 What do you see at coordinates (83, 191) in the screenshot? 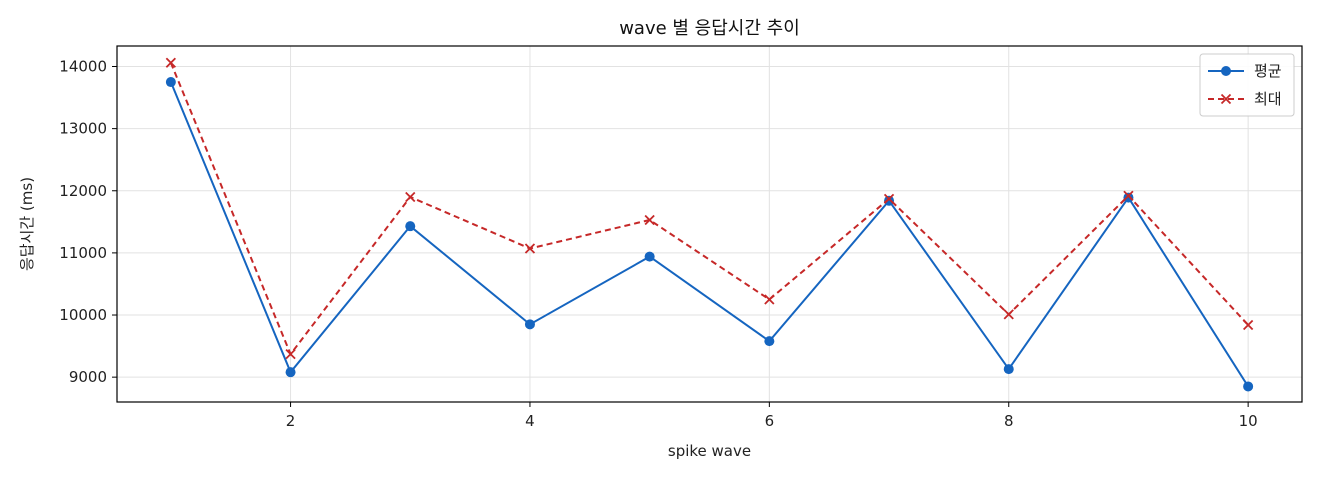
I see `y-tick-label: 12000` at bounding box center [83, 191].